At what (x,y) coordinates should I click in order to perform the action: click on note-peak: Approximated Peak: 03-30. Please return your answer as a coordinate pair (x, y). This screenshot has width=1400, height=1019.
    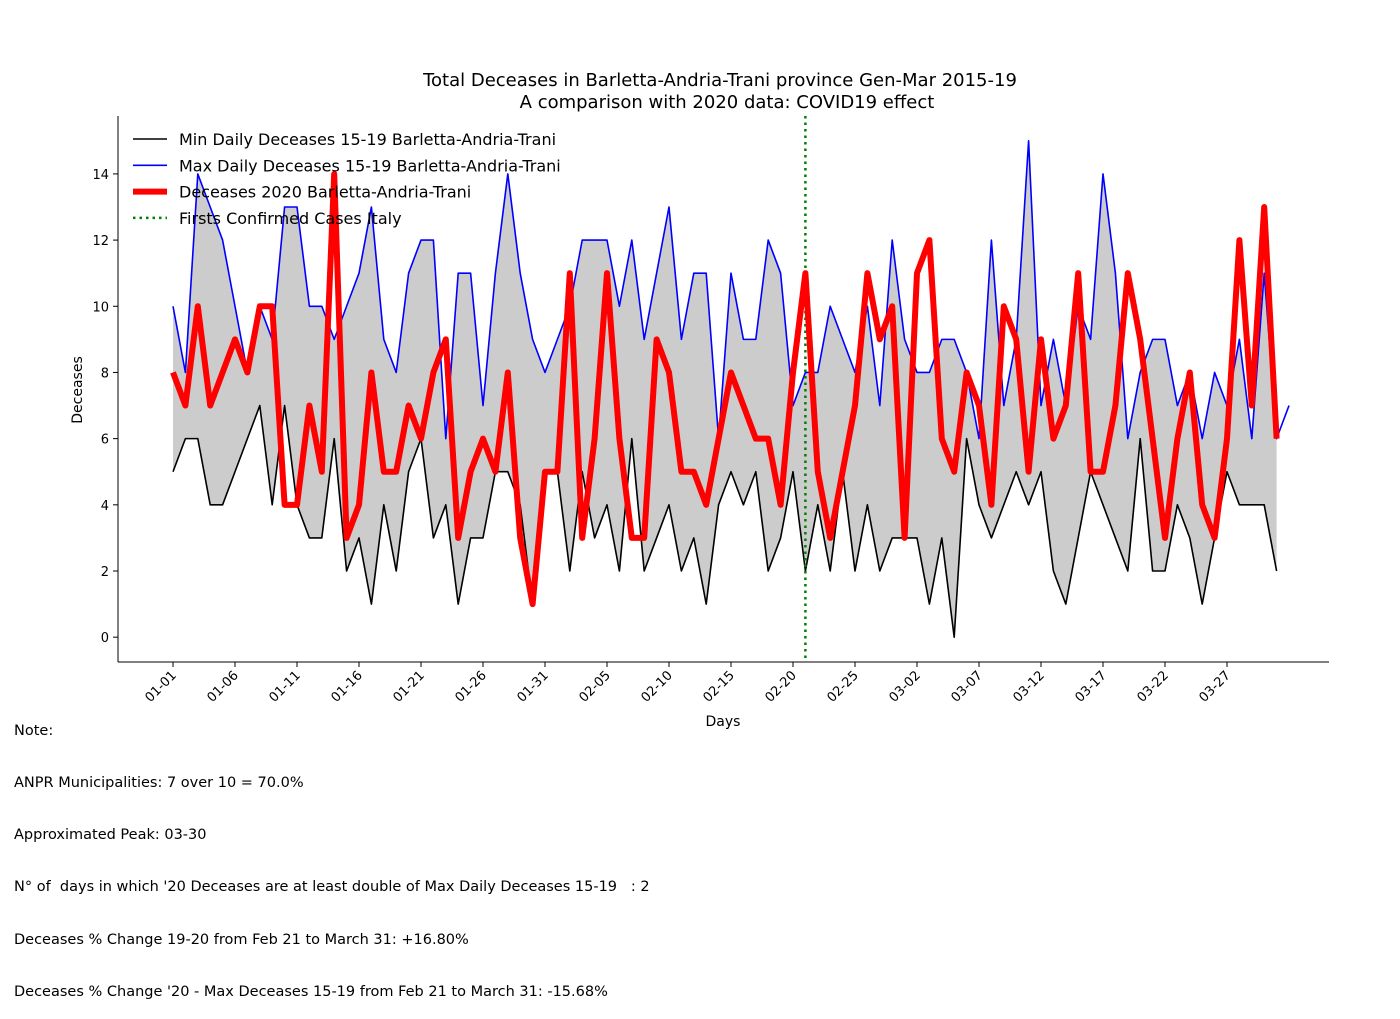
    Looking at the image, I should click on (110, 835).